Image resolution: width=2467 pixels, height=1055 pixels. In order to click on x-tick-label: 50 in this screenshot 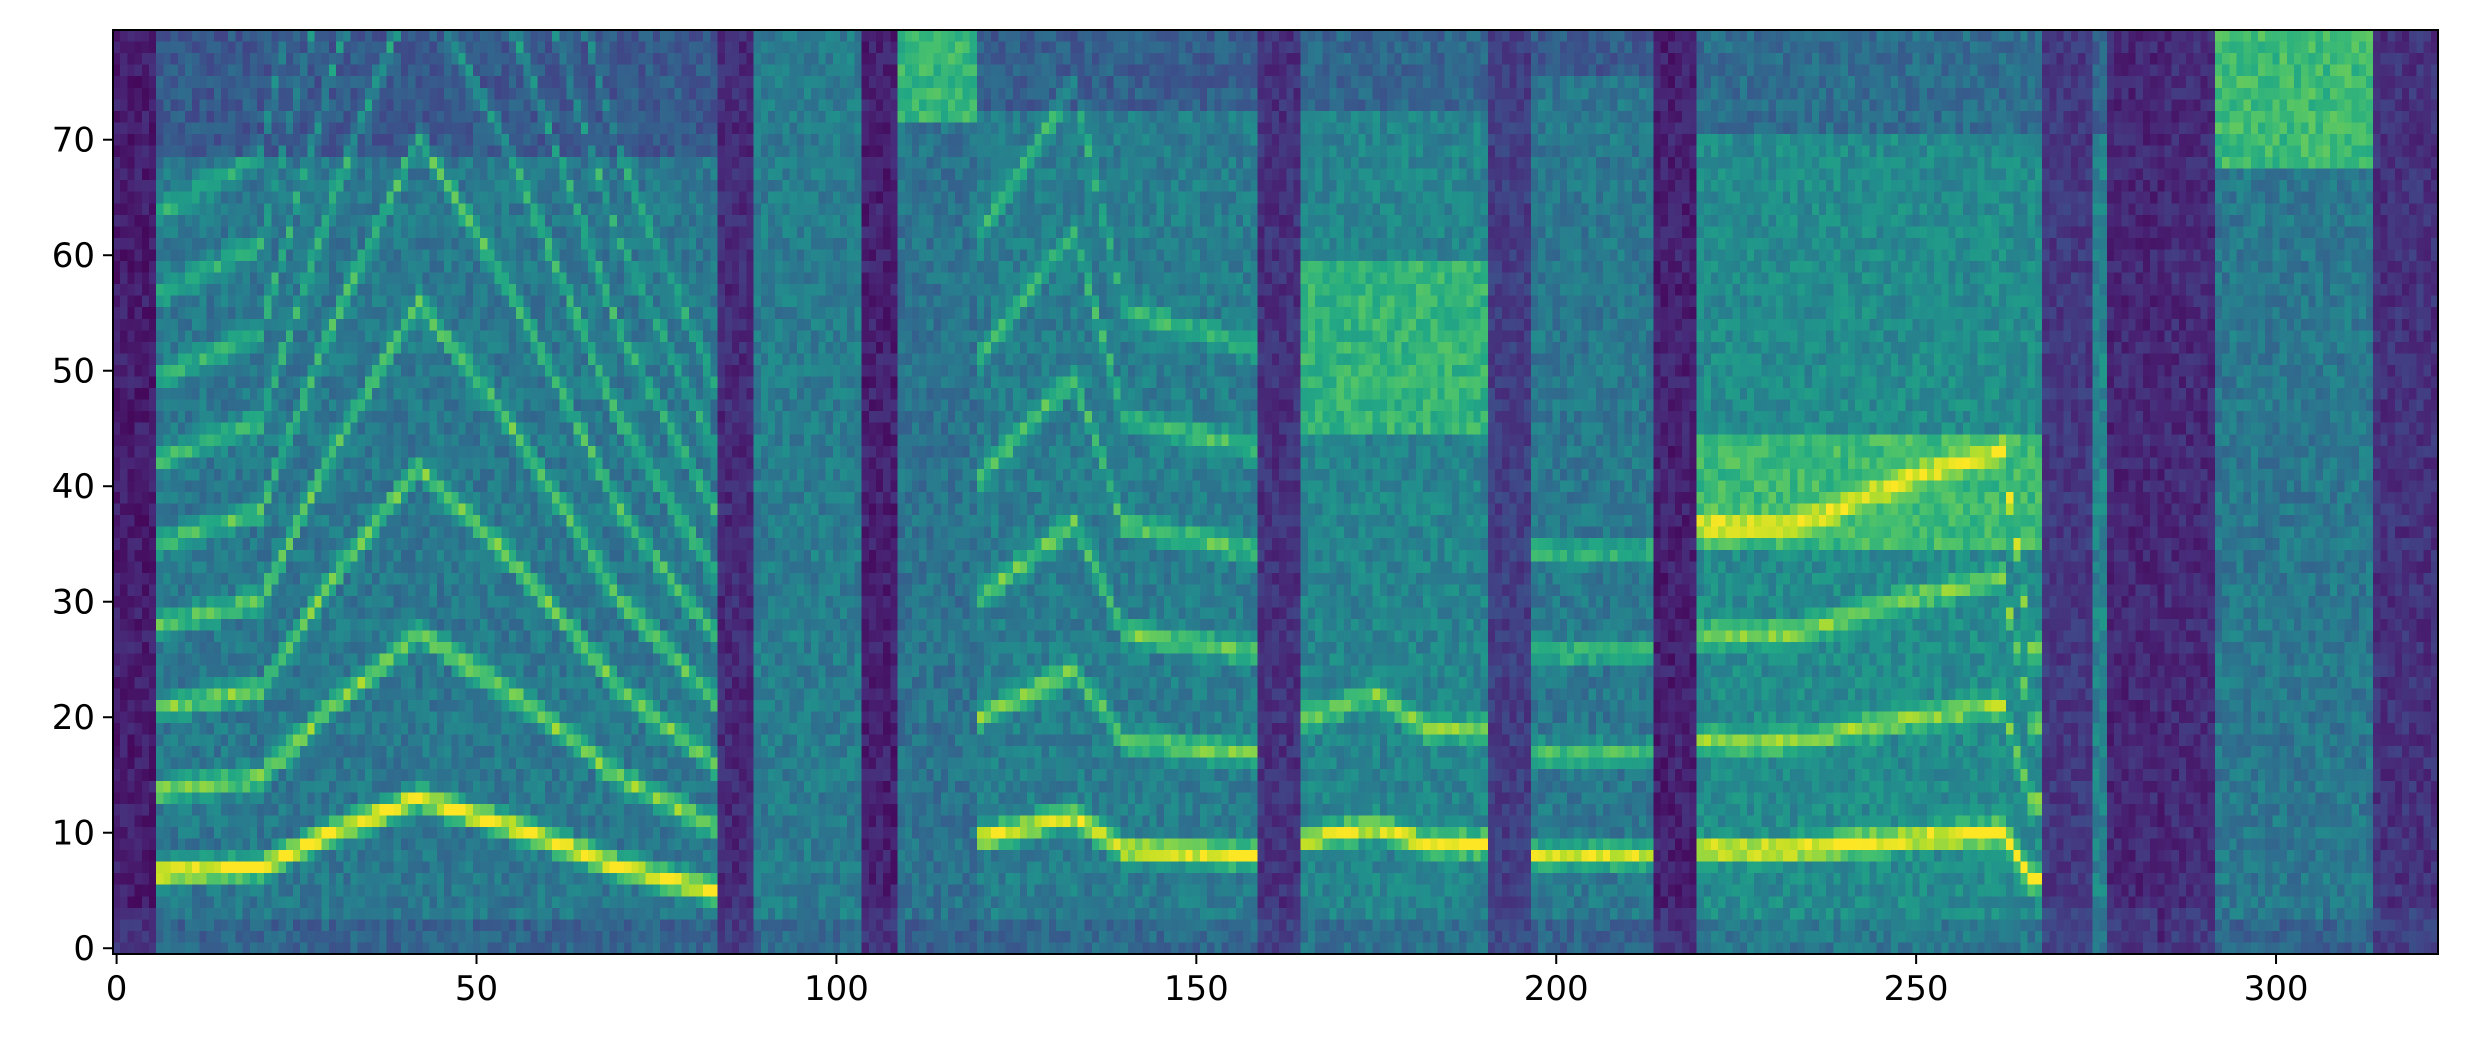, I will do `click(476, 989)`.